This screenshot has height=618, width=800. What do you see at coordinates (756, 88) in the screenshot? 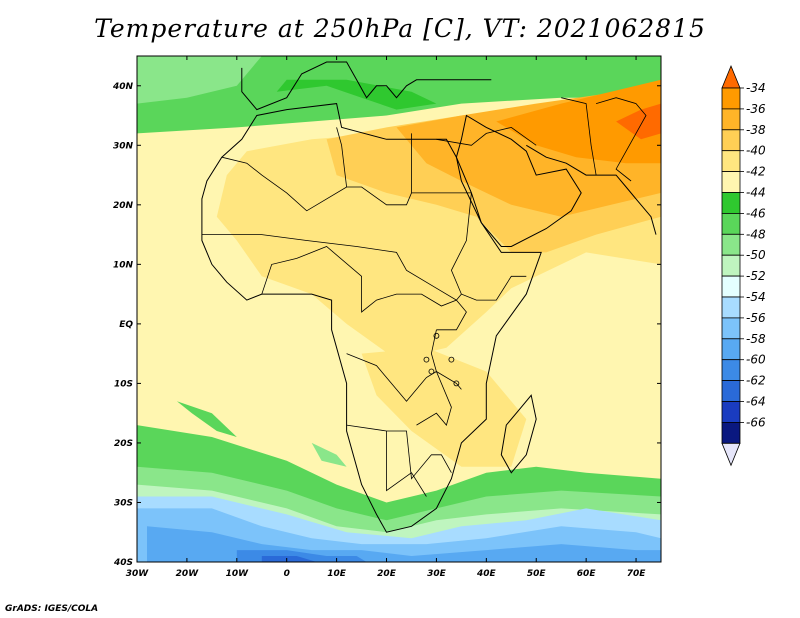
I see `colorbar-label: -34` at bounding box center [756, 88].